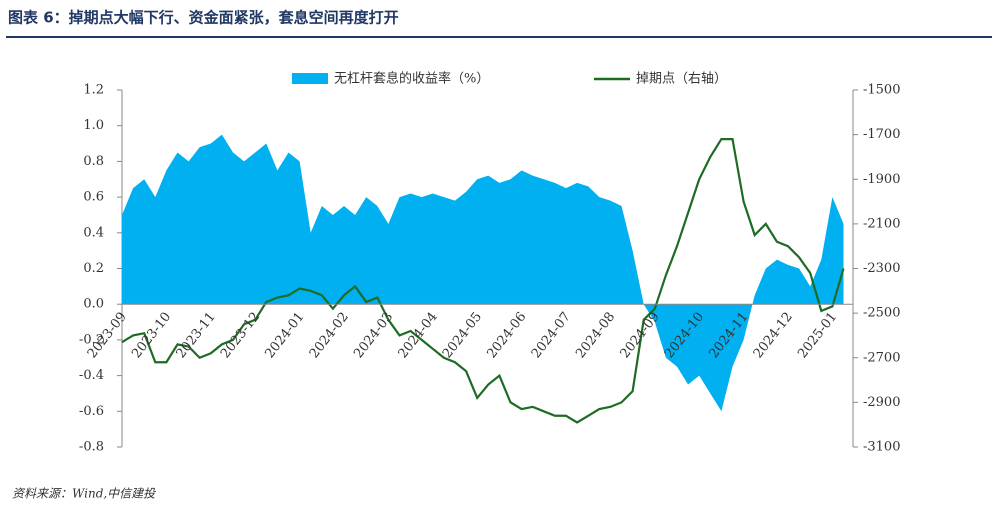  I want to click on x-tick-label: 2024-08, so click(595, 336).